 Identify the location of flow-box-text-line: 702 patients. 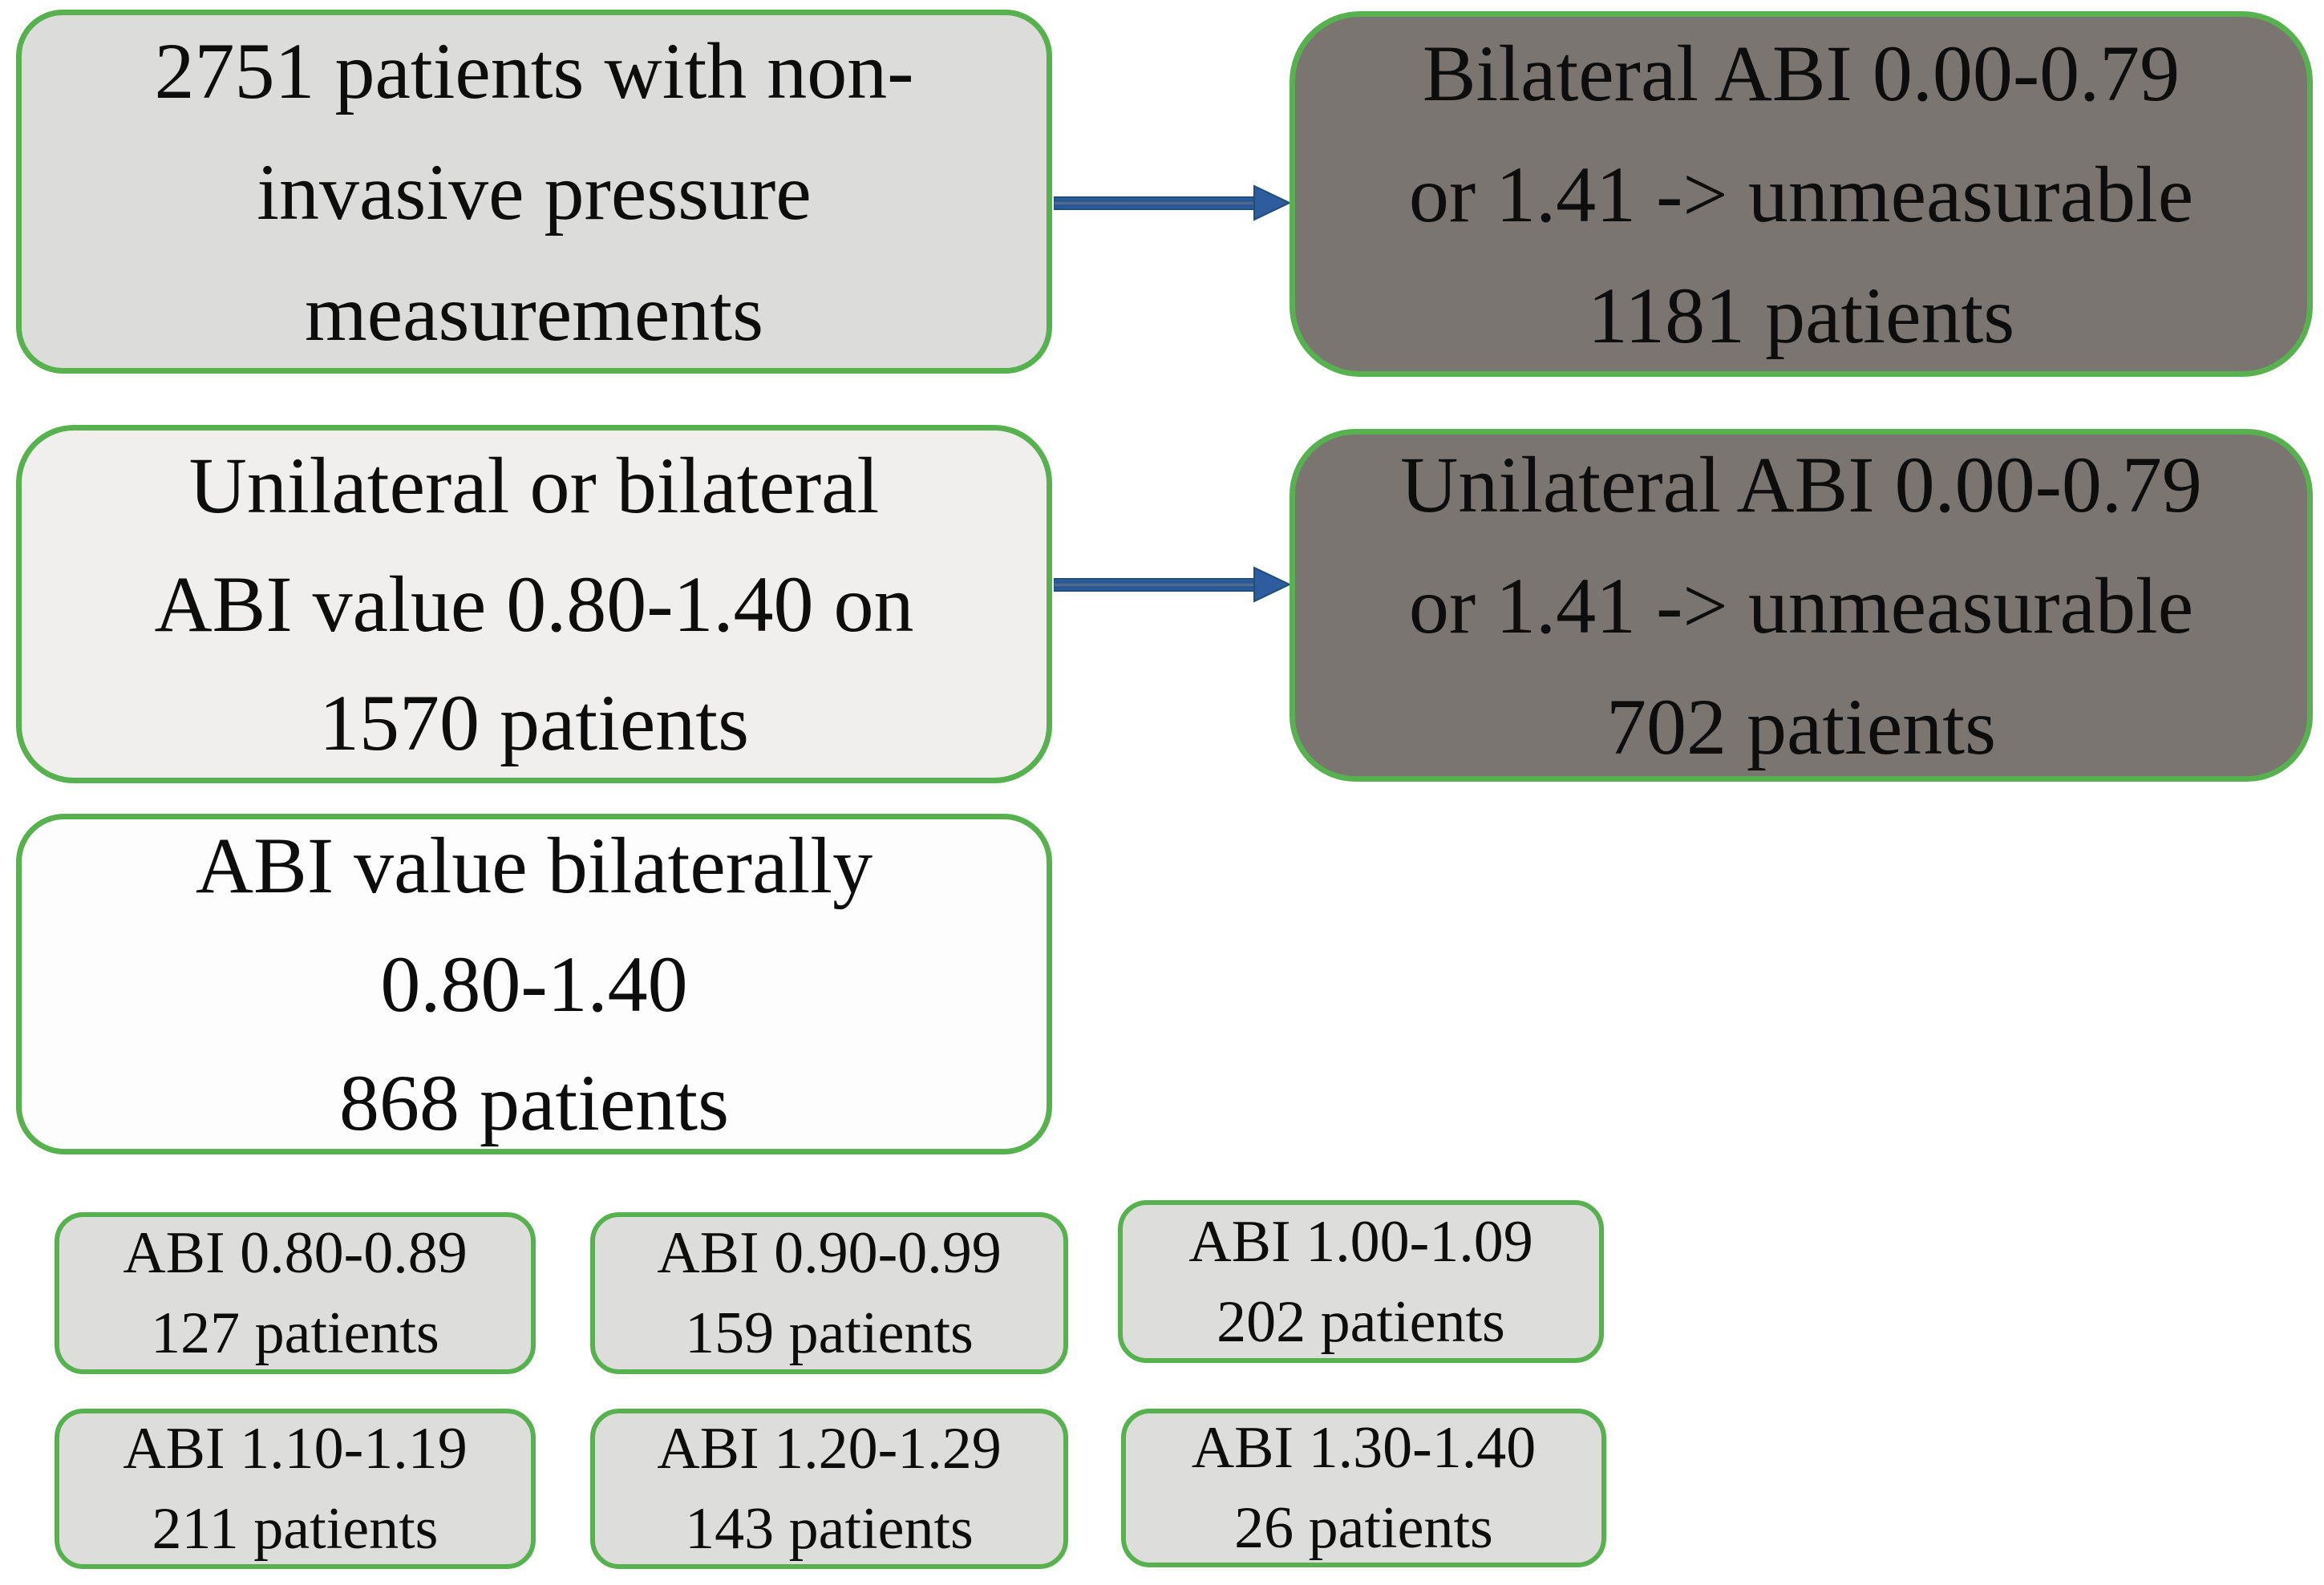
(1801, 726).